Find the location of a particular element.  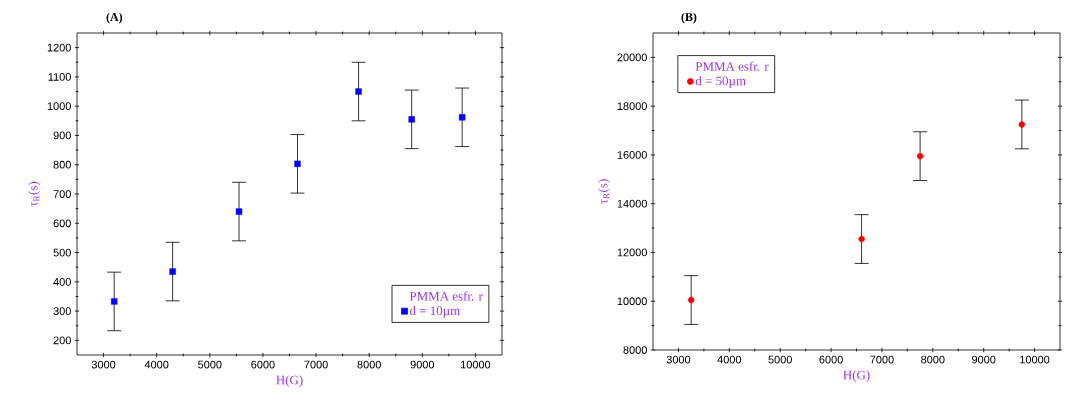

legend-label: d = 50µm is located at coordinates (720, 82).